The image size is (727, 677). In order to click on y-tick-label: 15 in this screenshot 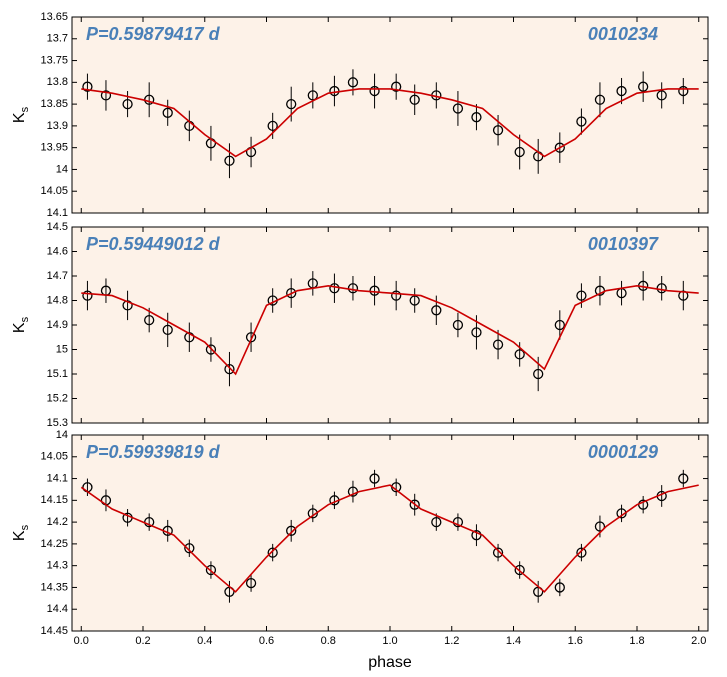, I will do `click(62, 349)`.